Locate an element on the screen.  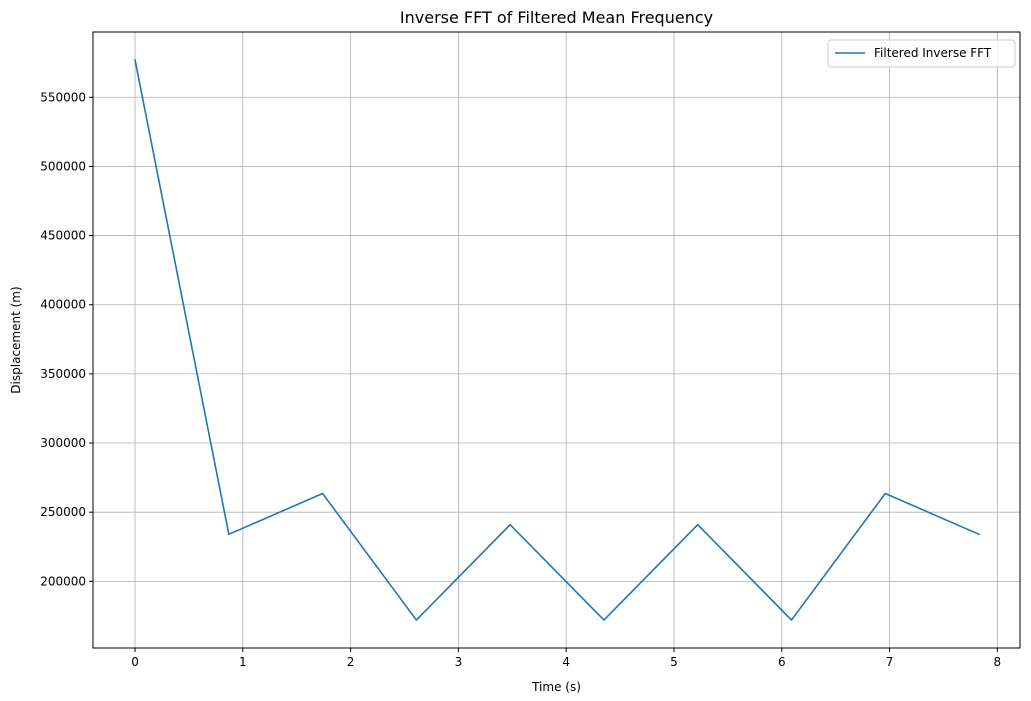
x-tick-label: 7 is located at coordinates (890, 662).